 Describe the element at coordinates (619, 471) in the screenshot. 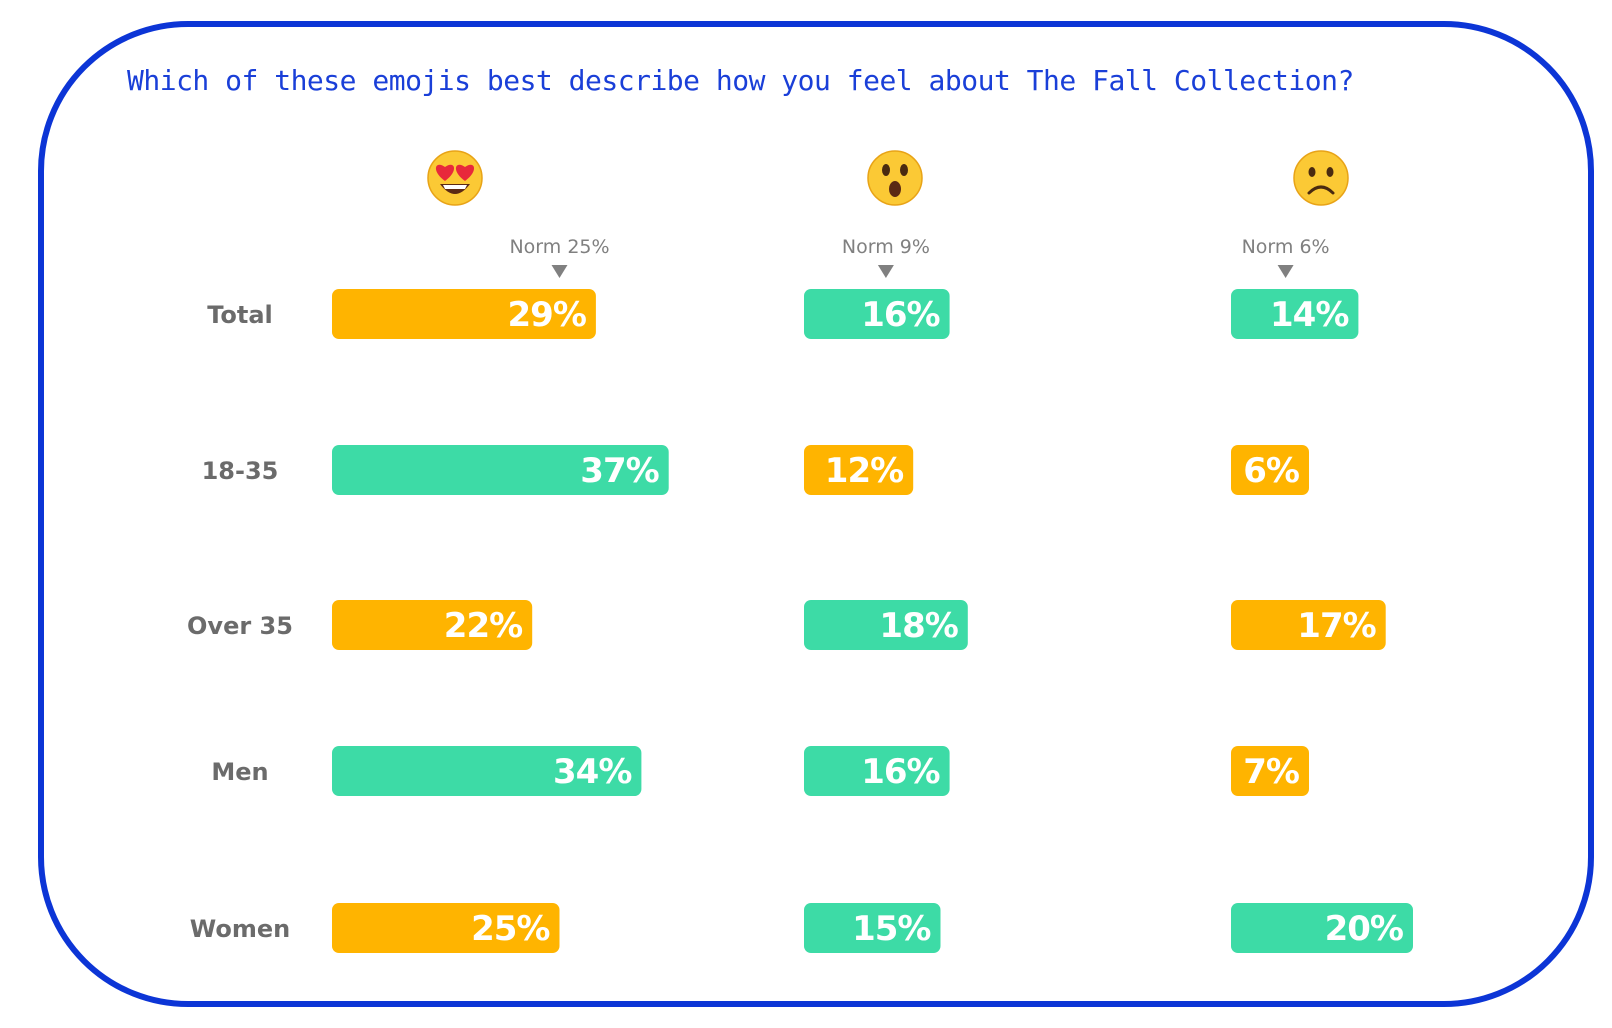

I see `bar-value-label: 37%` at that location.